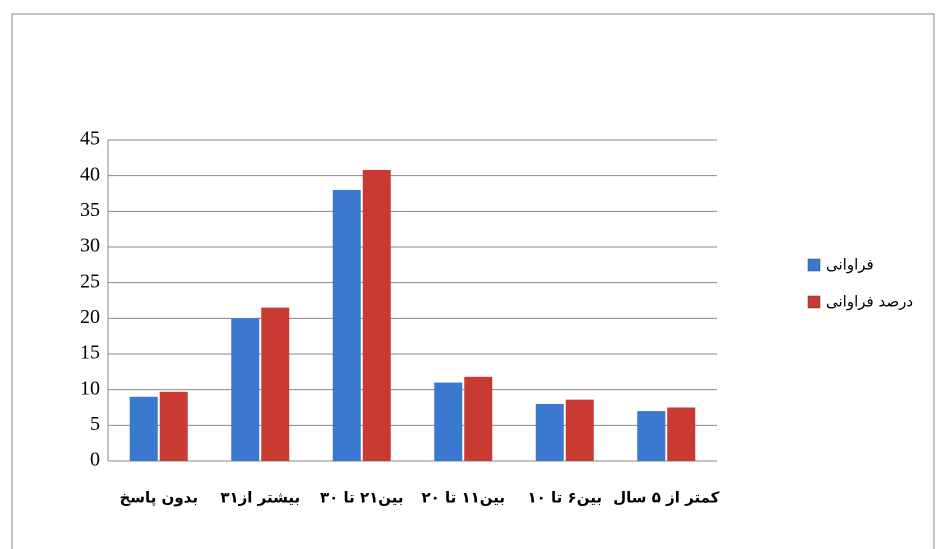  Describe the element at coordinates (90, 317) in the screenshot. I see `y-tick-label: 20` at that location.